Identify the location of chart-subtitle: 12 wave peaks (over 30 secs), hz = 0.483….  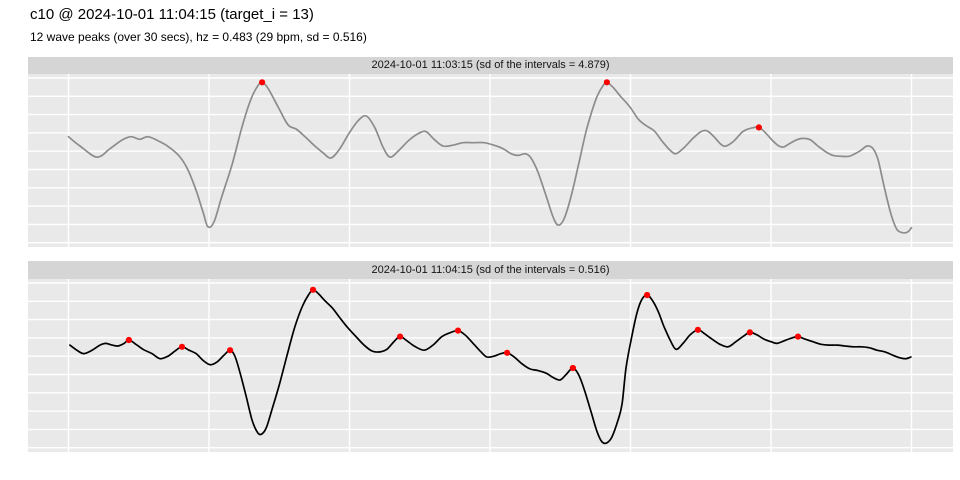
(198, 37).